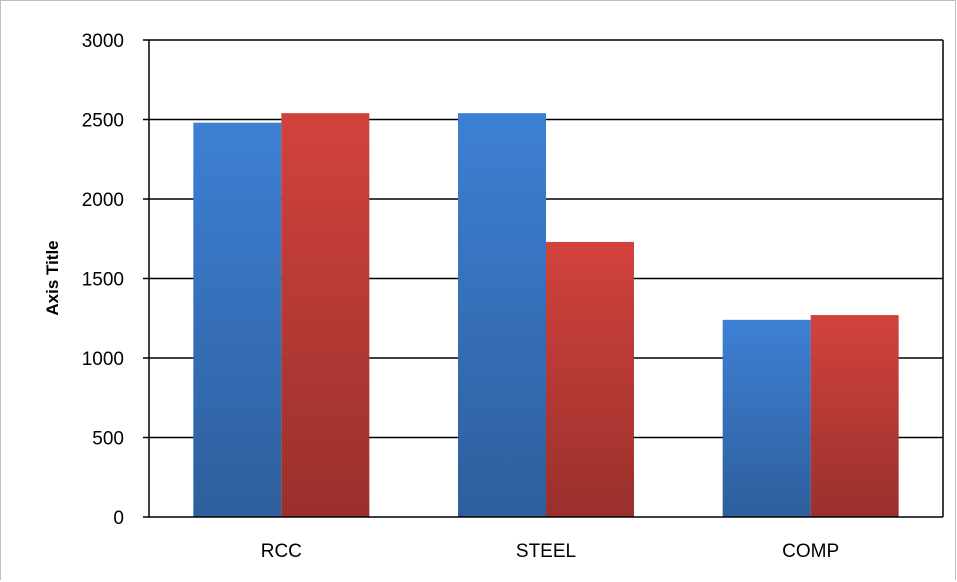 The height and width of the screenshot is (582, 957). I want to click on bar-series-1-comp, so click(766, 418).